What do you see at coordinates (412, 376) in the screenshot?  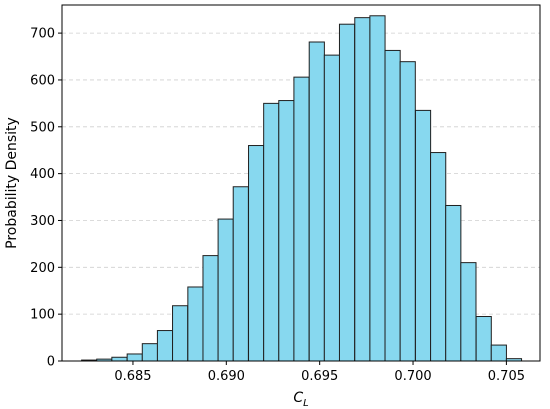 I see `x-tick-label-3: 0.700` at bounding box center [412, 376].